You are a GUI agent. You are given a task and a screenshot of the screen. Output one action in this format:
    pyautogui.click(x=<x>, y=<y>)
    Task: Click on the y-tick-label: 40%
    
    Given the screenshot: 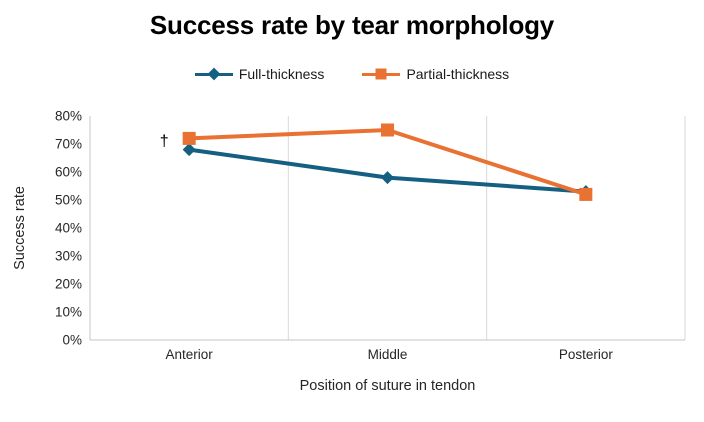 What is the action you would take?
    pyautogui.click(x=68, y=228)
    